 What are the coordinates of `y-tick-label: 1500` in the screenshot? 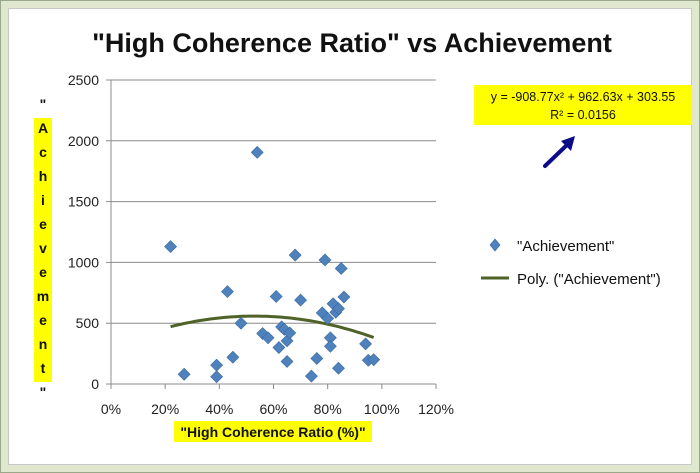 It's located at (83, 202).